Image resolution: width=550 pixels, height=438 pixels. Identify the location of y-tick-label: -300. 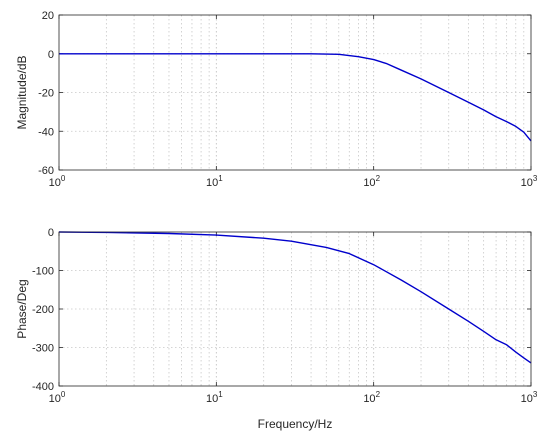
(43, 349).